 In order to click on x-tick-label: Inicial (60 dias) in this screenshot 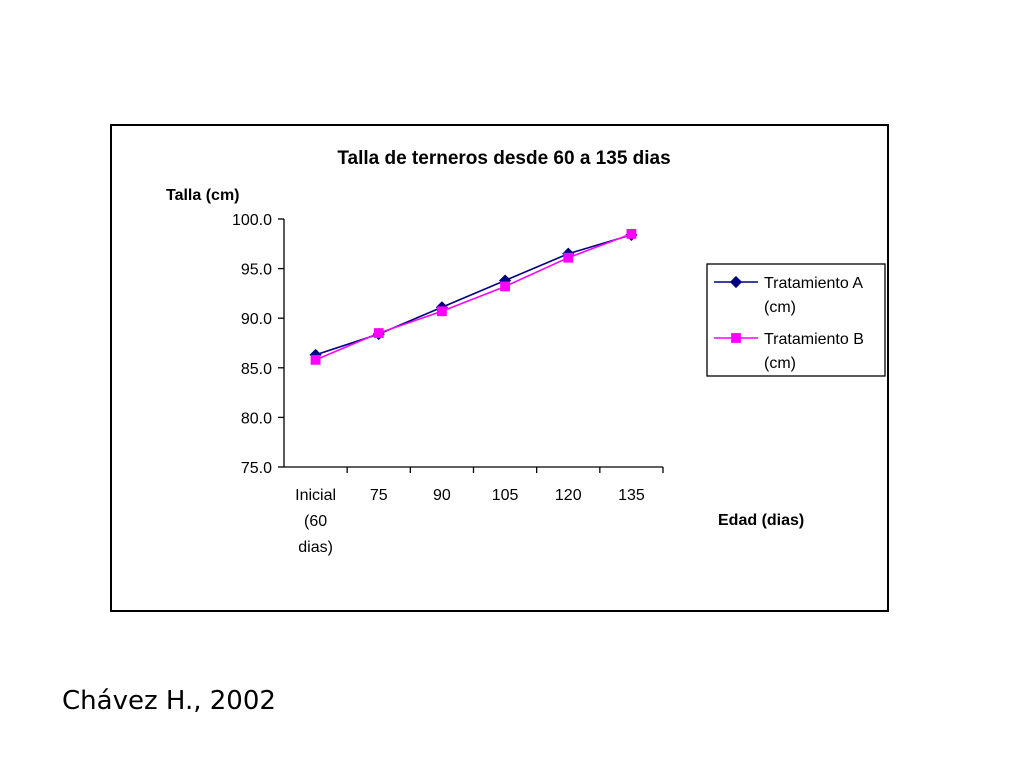, I will do `click(315, 521)`.